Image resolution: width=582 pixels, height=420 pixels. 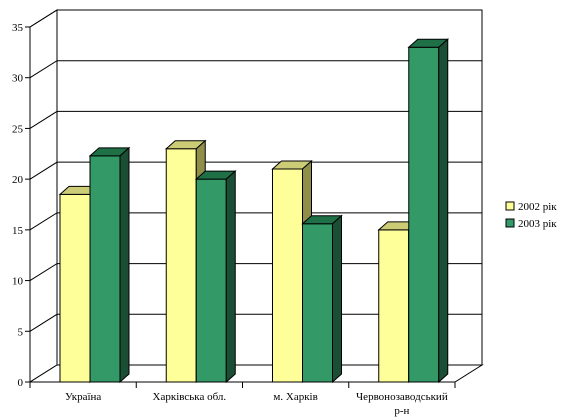 What do you see at coordinates (18, 28) in the screenshot?
I see `y-tick-label: 35` at bounding box center [18, 28].